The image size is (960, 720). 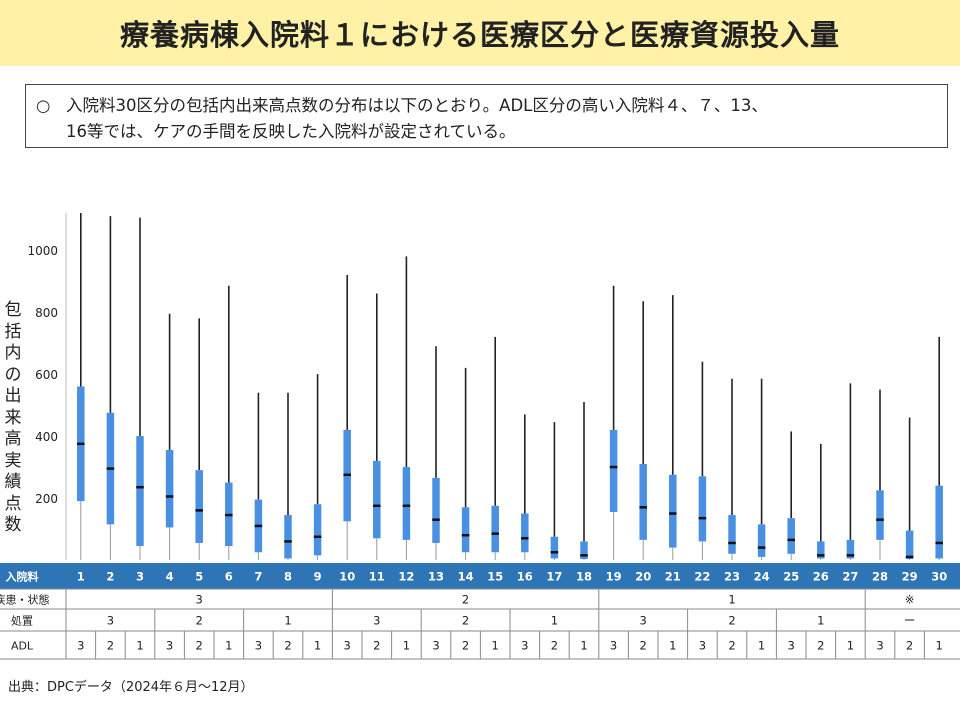 I want to click on table-cell: 5, so click(x=199, y=577).